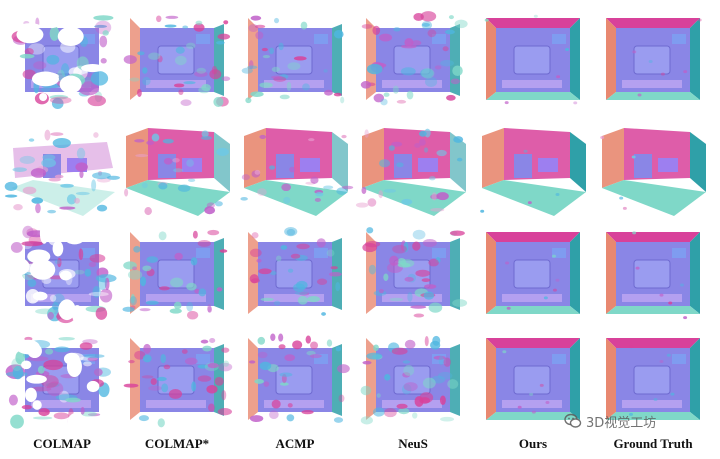 This screenshot has width=720, height=459. Describe the element at coordinates (573, 420) in the screenshot. I see `wechat-icon` at that location.